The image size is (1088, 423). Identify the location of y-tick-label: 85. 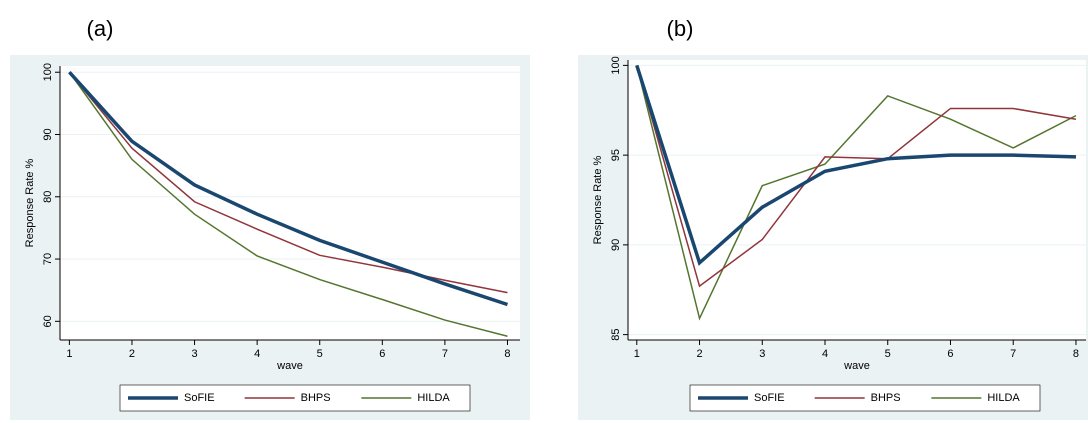
(616, 334).